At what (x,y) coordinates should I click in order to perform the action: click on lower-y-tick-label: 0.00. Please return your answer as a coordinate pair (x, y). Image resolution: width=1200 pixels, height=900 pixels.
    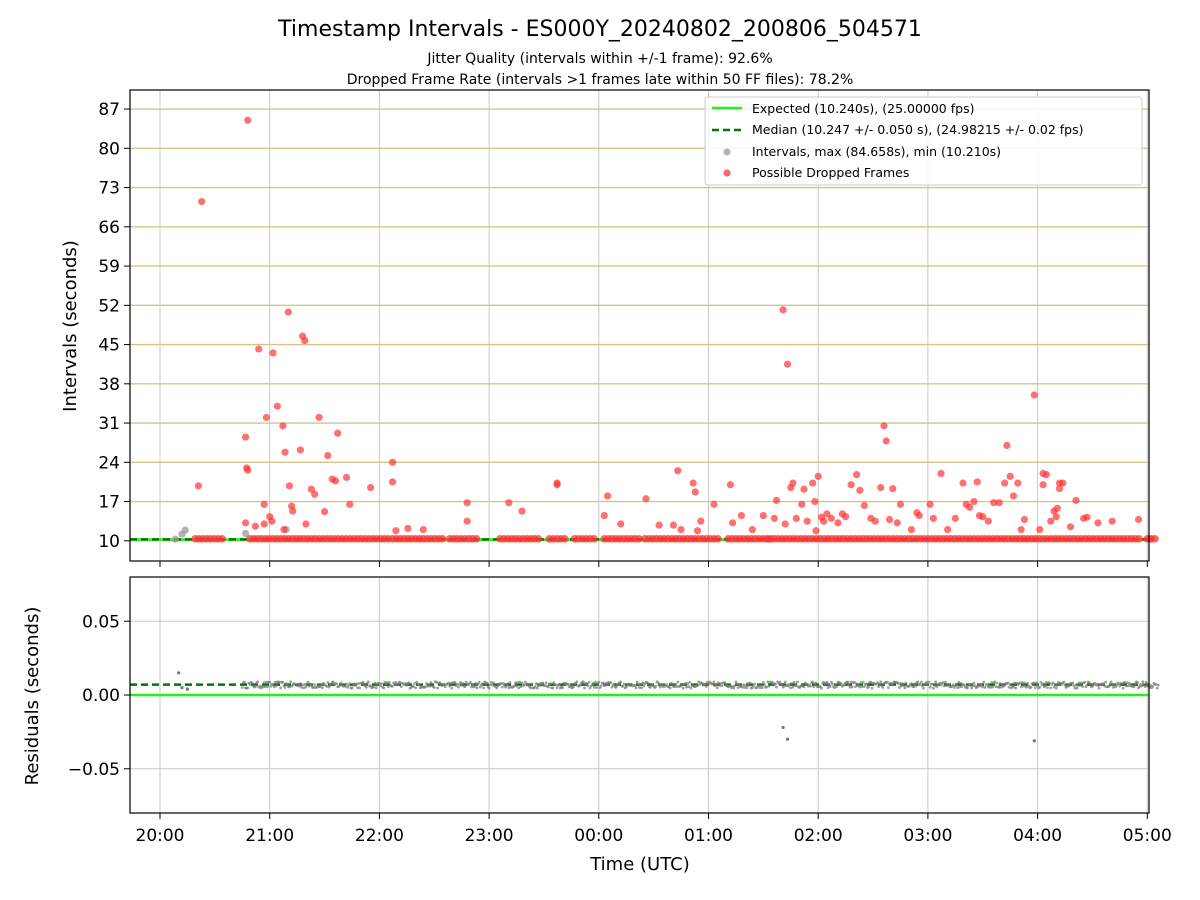
    Looking at the image, I should click on (101, 696).